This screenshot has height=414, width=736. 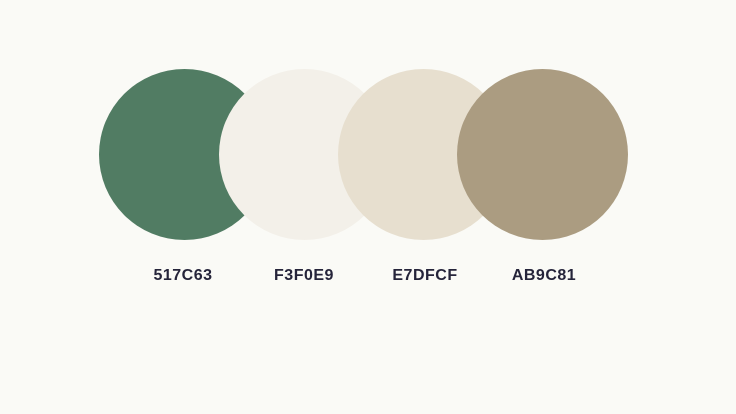 I want to click on hex-label-3: E7DFCF, so click(x=425, y=275).